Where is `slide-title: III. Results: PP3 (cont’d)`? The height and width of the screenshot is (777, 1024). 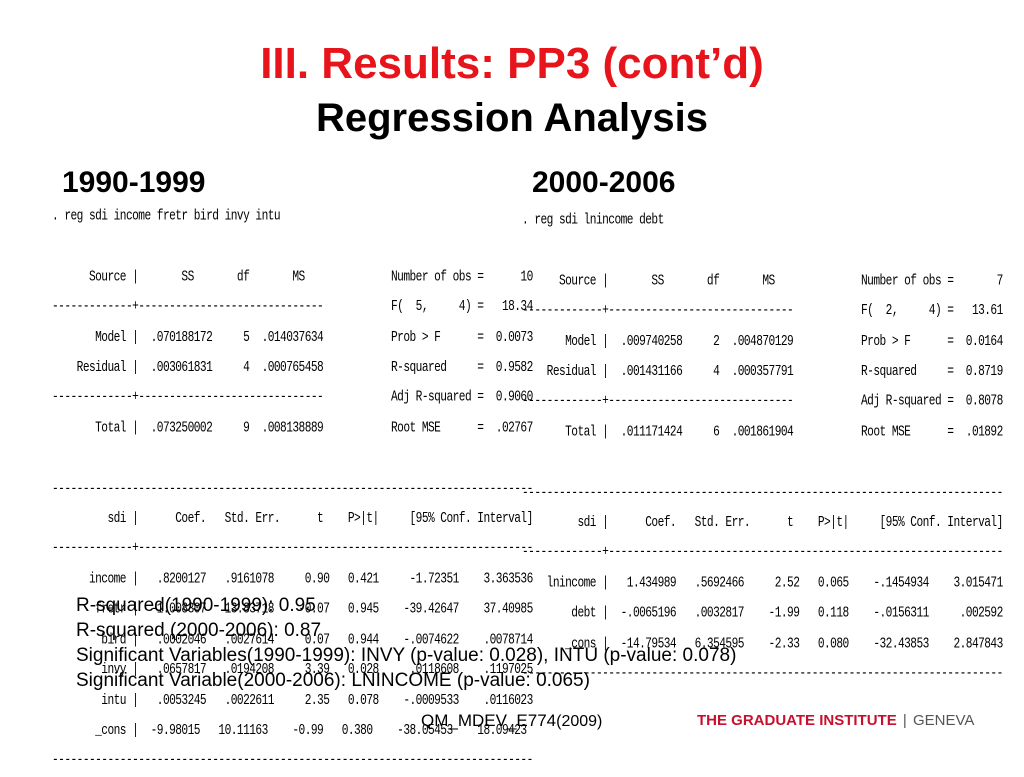 slide-title: III. Results: PP3 (cont’d) is located at coordinates (512, 63).